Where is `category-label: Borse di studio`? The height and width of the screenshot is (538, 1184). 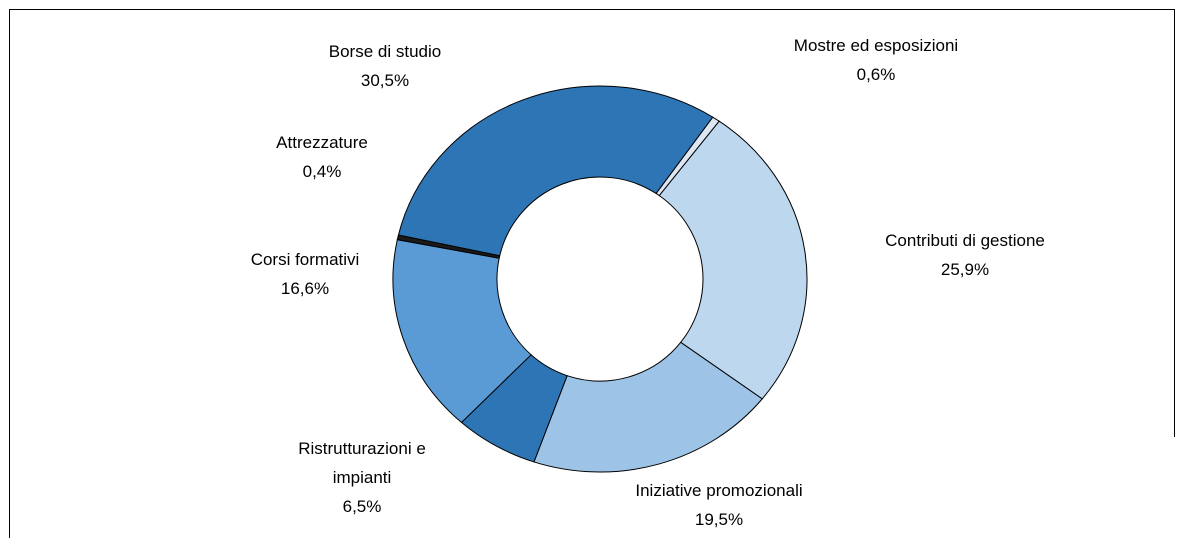 category-label: Borse di studio is located at coordinates (385, 51).